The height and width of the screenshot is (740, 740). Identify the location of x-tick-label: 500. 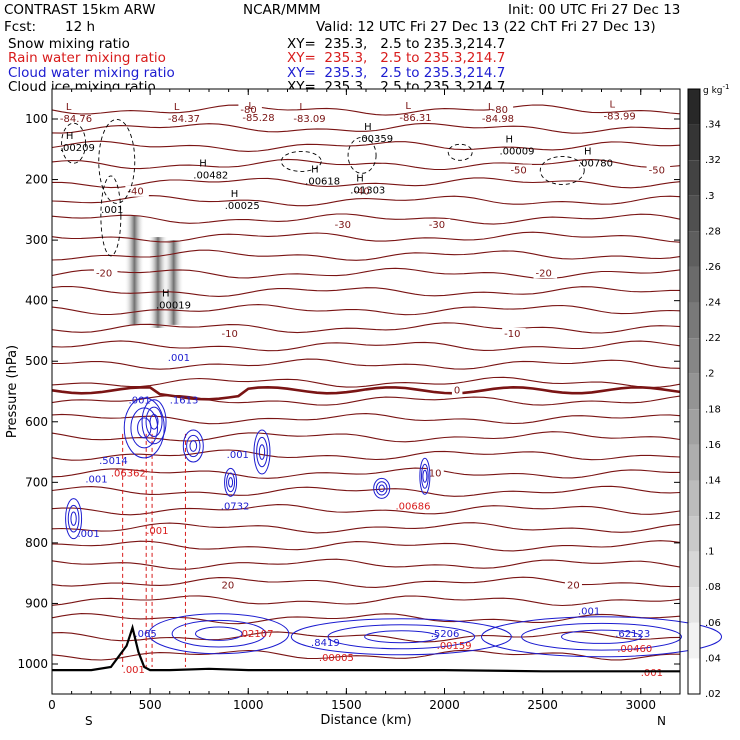
(150, 705).